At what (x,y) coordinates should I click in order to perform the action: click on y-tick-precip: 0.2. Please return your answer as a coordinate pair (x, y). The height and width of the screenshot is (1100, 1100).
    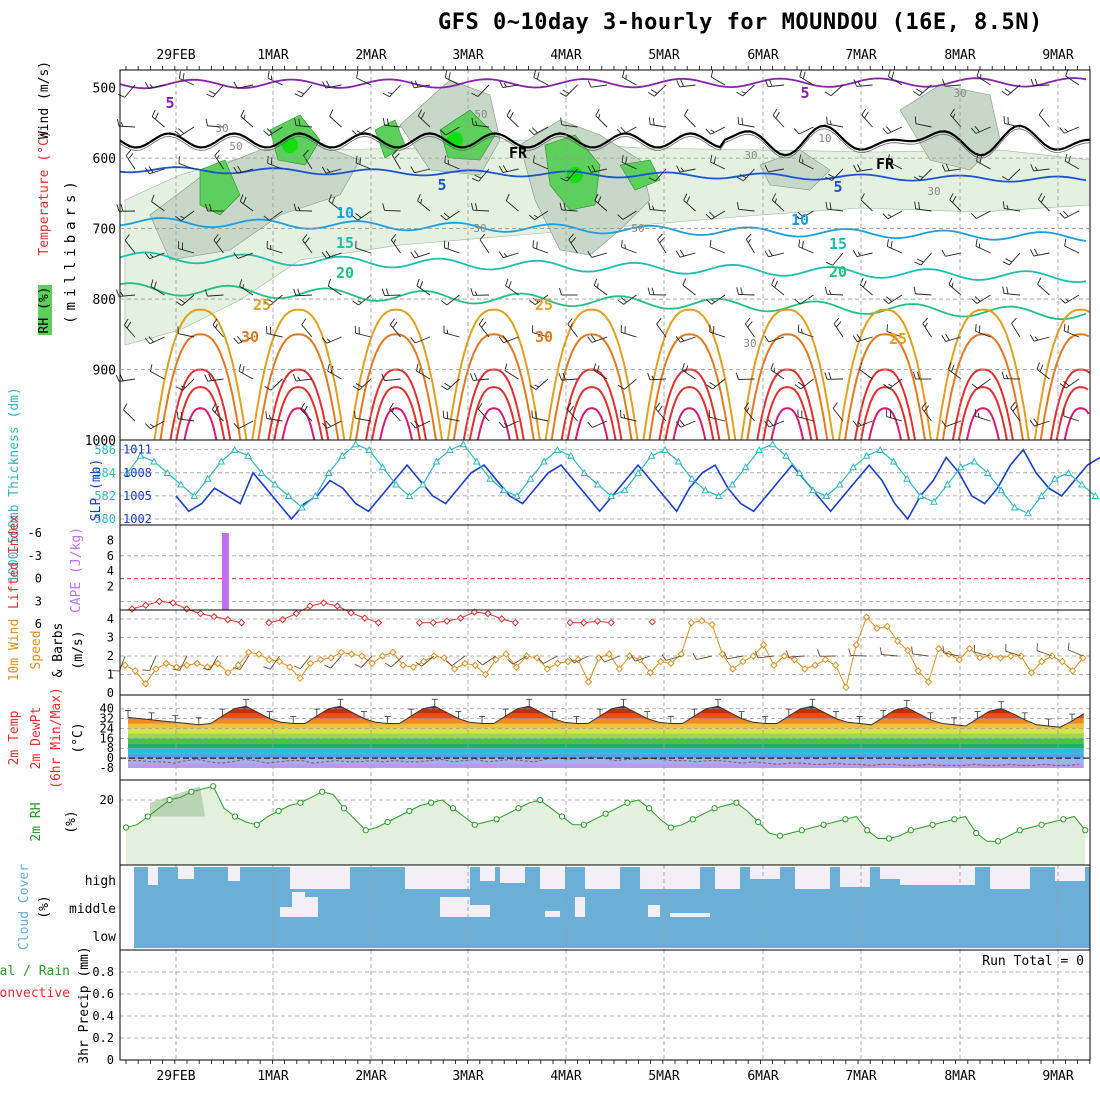
    Looking at the image, I should click on (103, 1038).